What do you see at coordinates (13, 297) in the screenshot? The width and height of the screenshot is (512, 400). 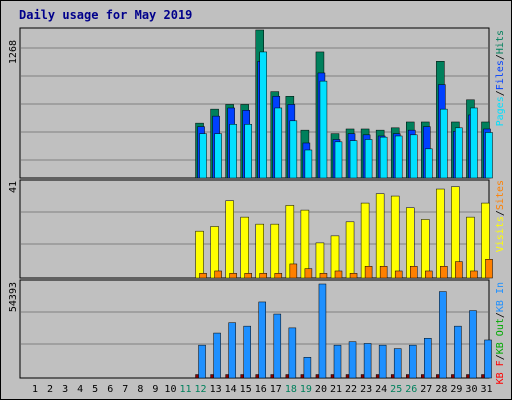 I see `panel-kbytes-ymax: 54393` at bounding box center [13, 297].